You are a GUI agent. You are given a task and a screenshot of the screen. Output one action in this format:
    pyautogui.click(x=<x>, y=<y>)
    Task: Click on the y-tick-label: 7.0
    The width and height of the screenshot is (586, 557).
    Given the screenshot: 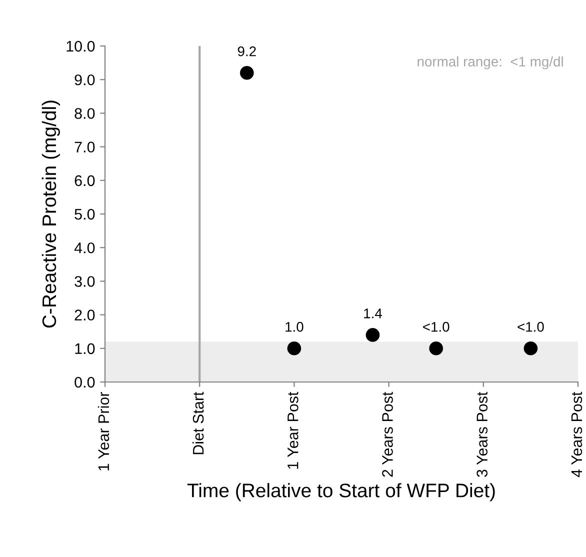 What is the action you would take?
    pyautogui.click(x=84, y=147)
    